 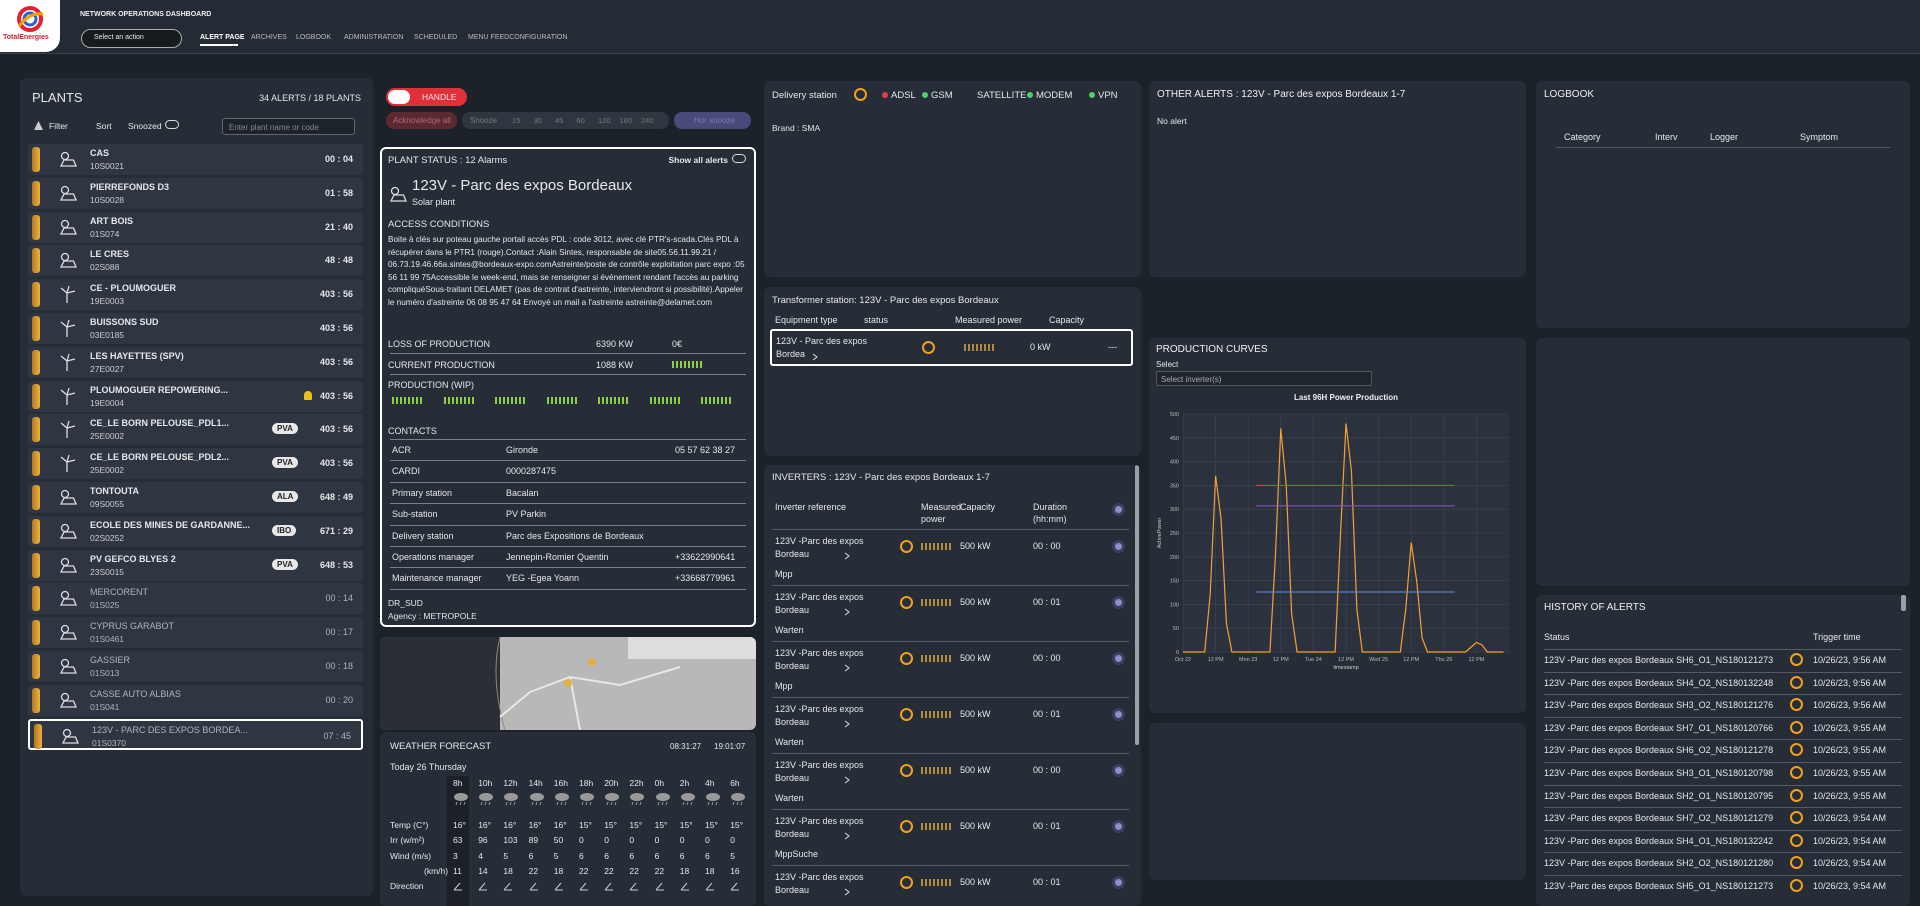 I want to click on plant-row: PIERREFONDS D3 10S0028 01 : 58, so click(x=195, y=193).